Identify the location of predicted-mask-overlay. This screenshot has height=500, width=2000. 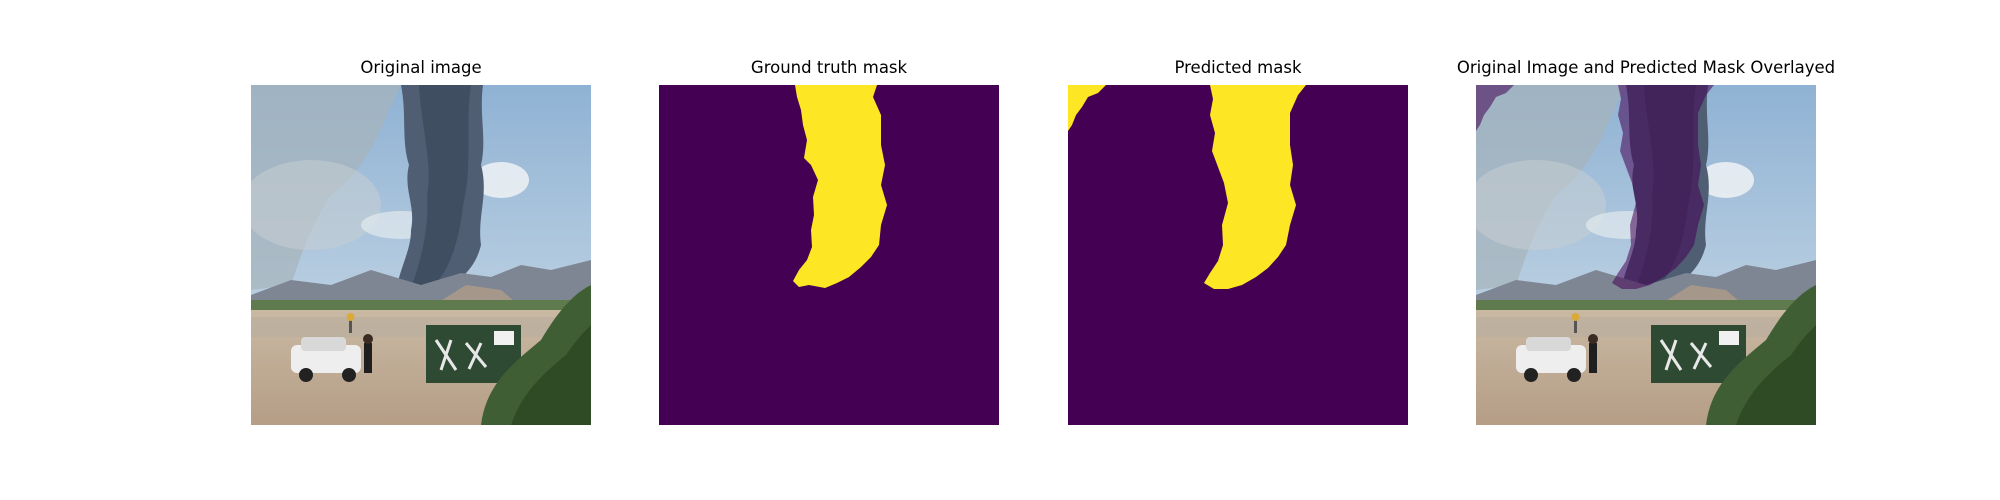
(1595, 187).